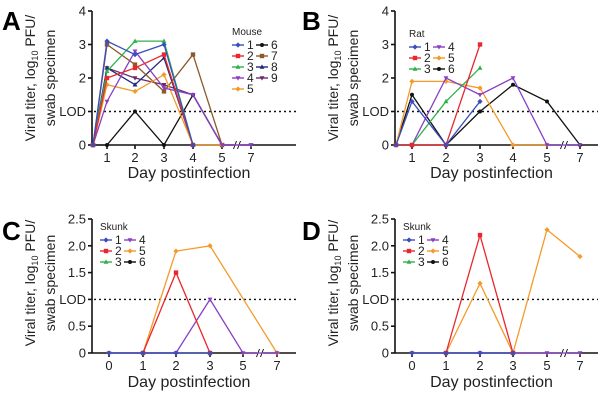  Describe the element at coordinates (546, 157) in the screenshot. I see `x-tick-label: 5` at that location.